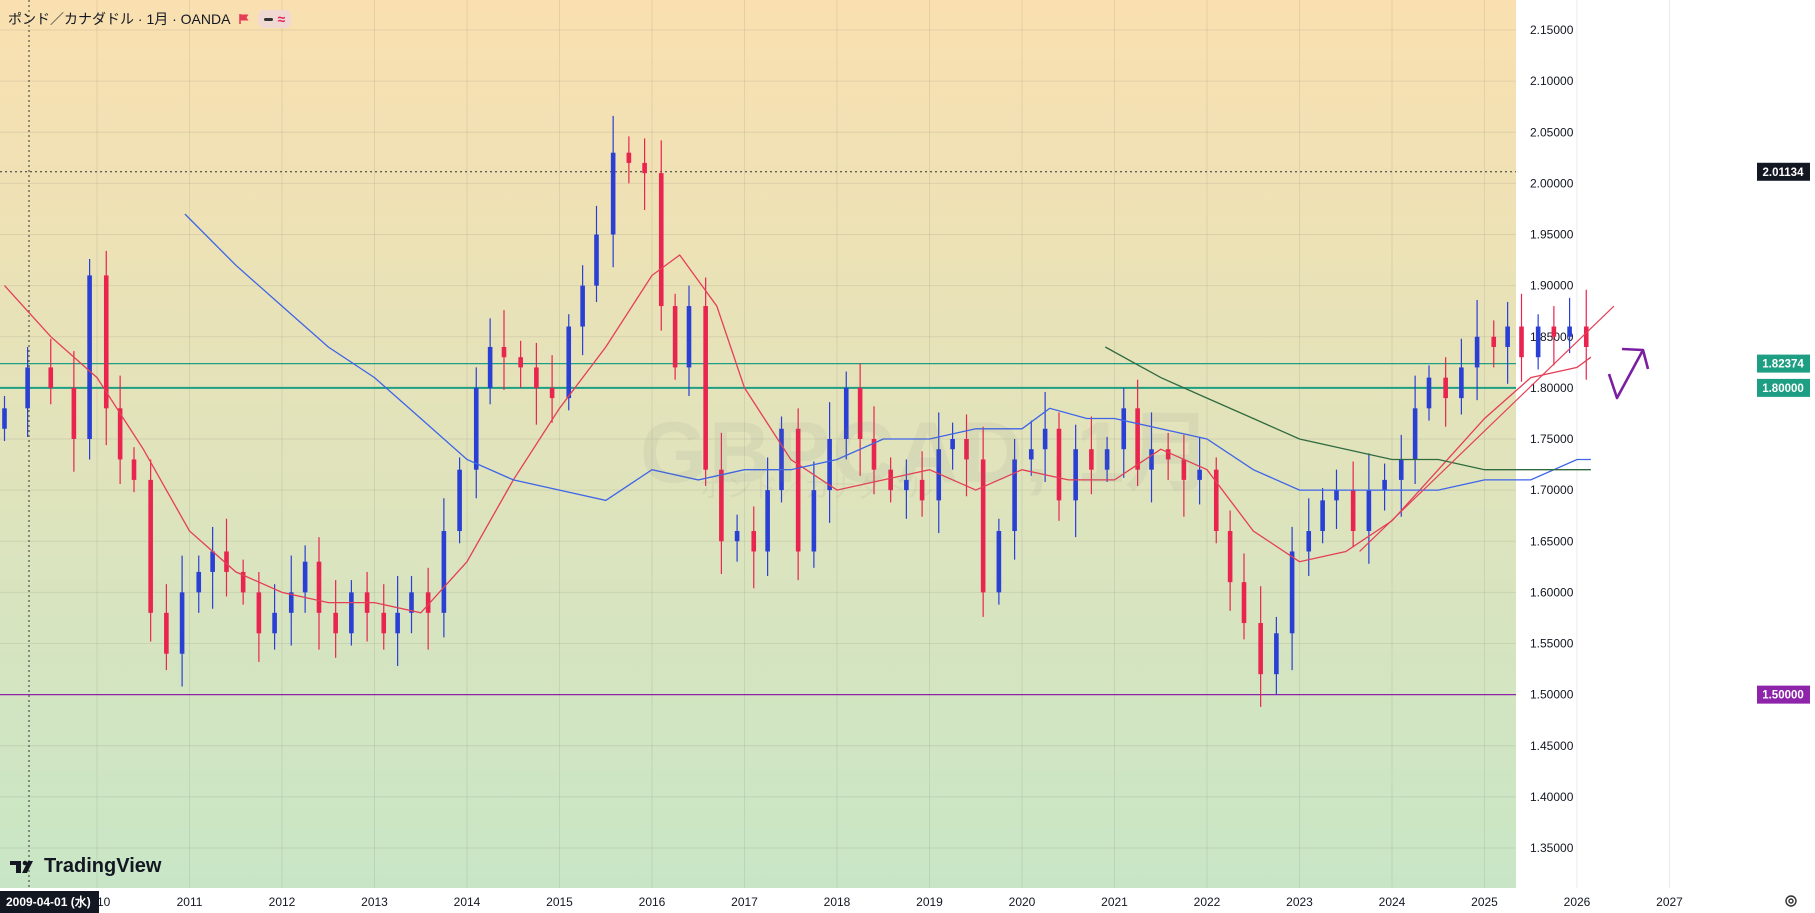  I want to click on watermark-symbol: GBPCAD, 1月, so click(927, 453).